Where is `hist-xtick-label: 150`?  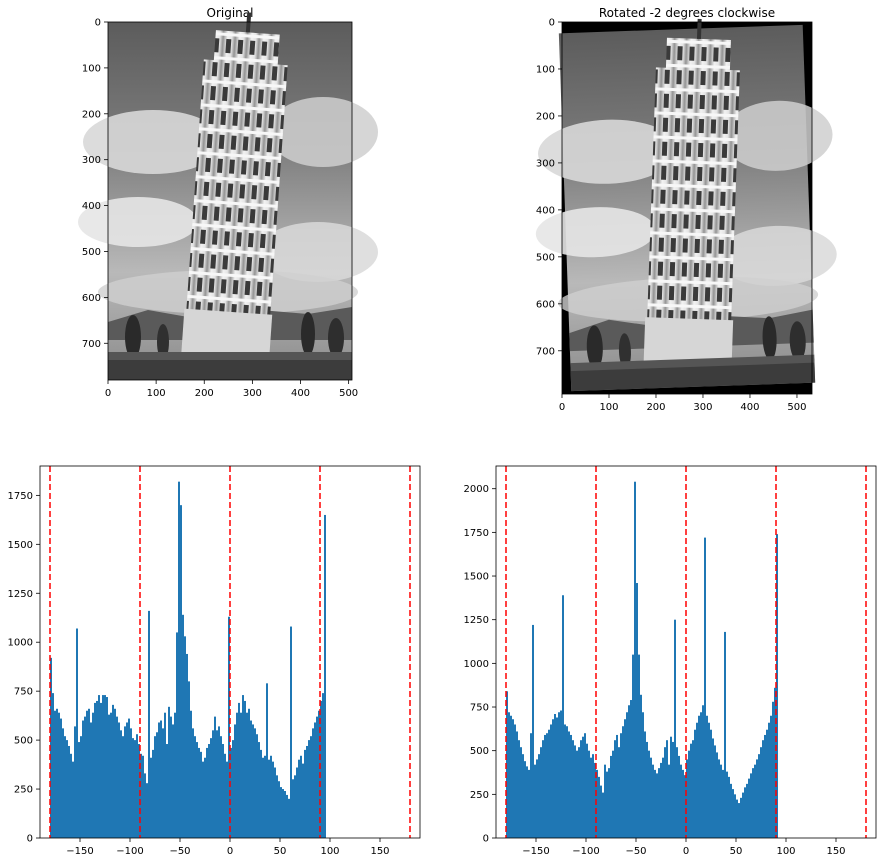 hist-xtick-label: 150 is located at coordinates (379, 851).